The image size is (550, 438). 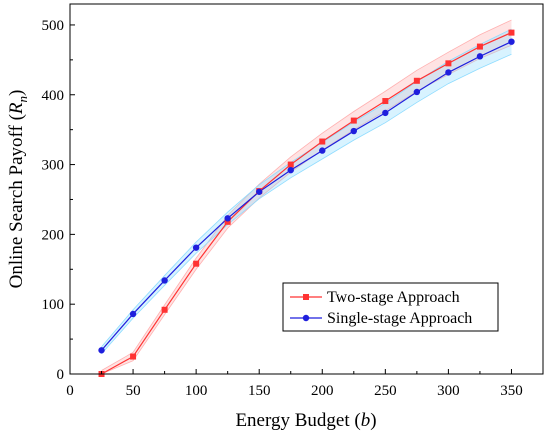 I want to click on legend: Two-stage Approach Single-stage Approach, so click(x=390, y=307).